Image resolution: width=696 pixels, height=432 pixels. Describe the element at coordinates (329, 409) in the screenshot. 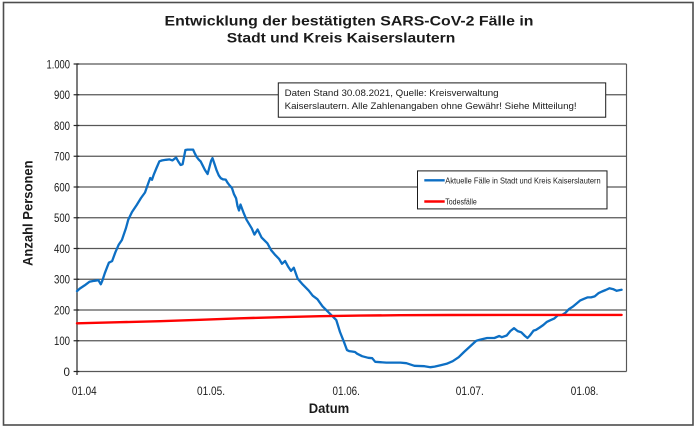

I see `svg-text: Datum` at that location.